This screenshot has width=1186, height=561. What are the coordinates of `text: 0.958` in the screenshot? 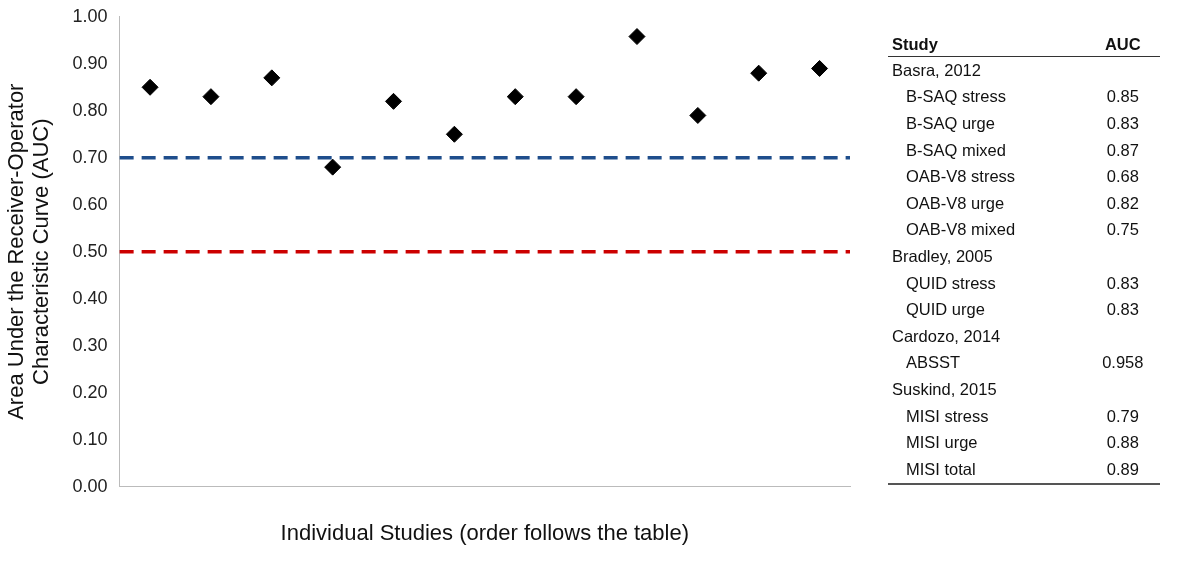 It's located at (1123, 362).